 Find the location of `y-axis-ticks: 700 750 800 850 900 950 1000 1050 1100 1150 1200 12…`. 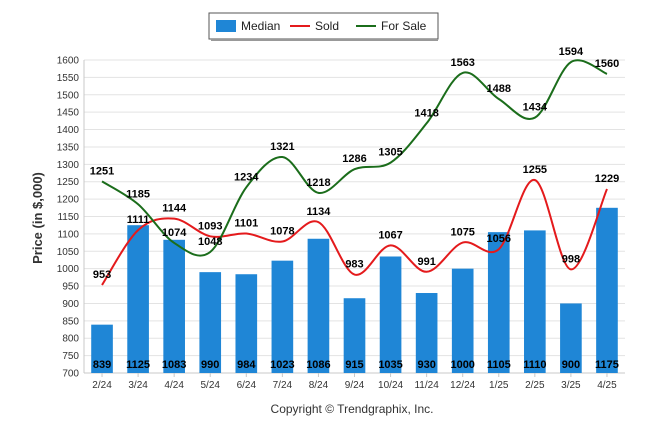

y-axis-ticks: 700 750 800 850 900 950 1000 1050 1100 1150 1200 12… is located at coordinates (68, 218).